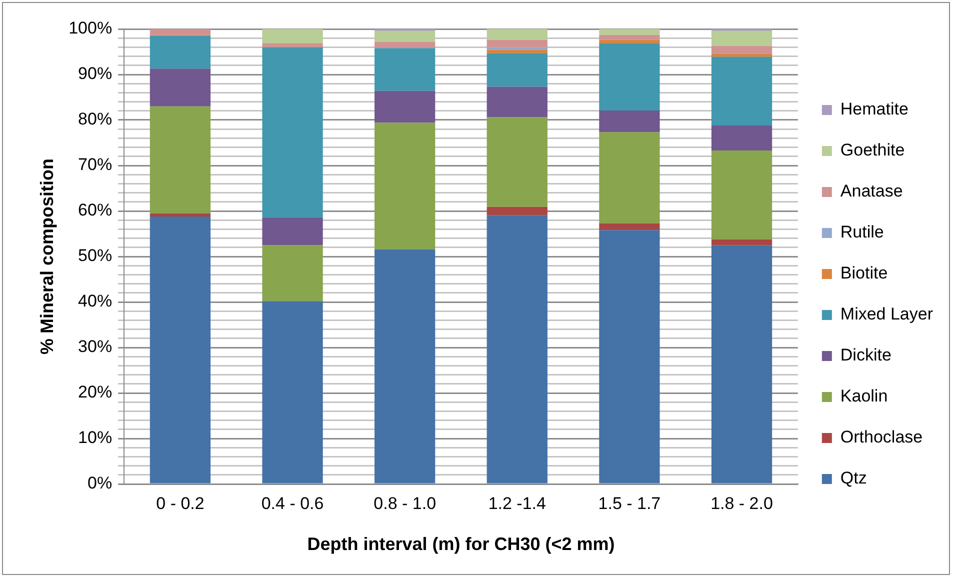  What do you see at coordinates (864, 396) in the screenshot?
I see `legend-label: Kaolin` at bounding box center [864, 396].